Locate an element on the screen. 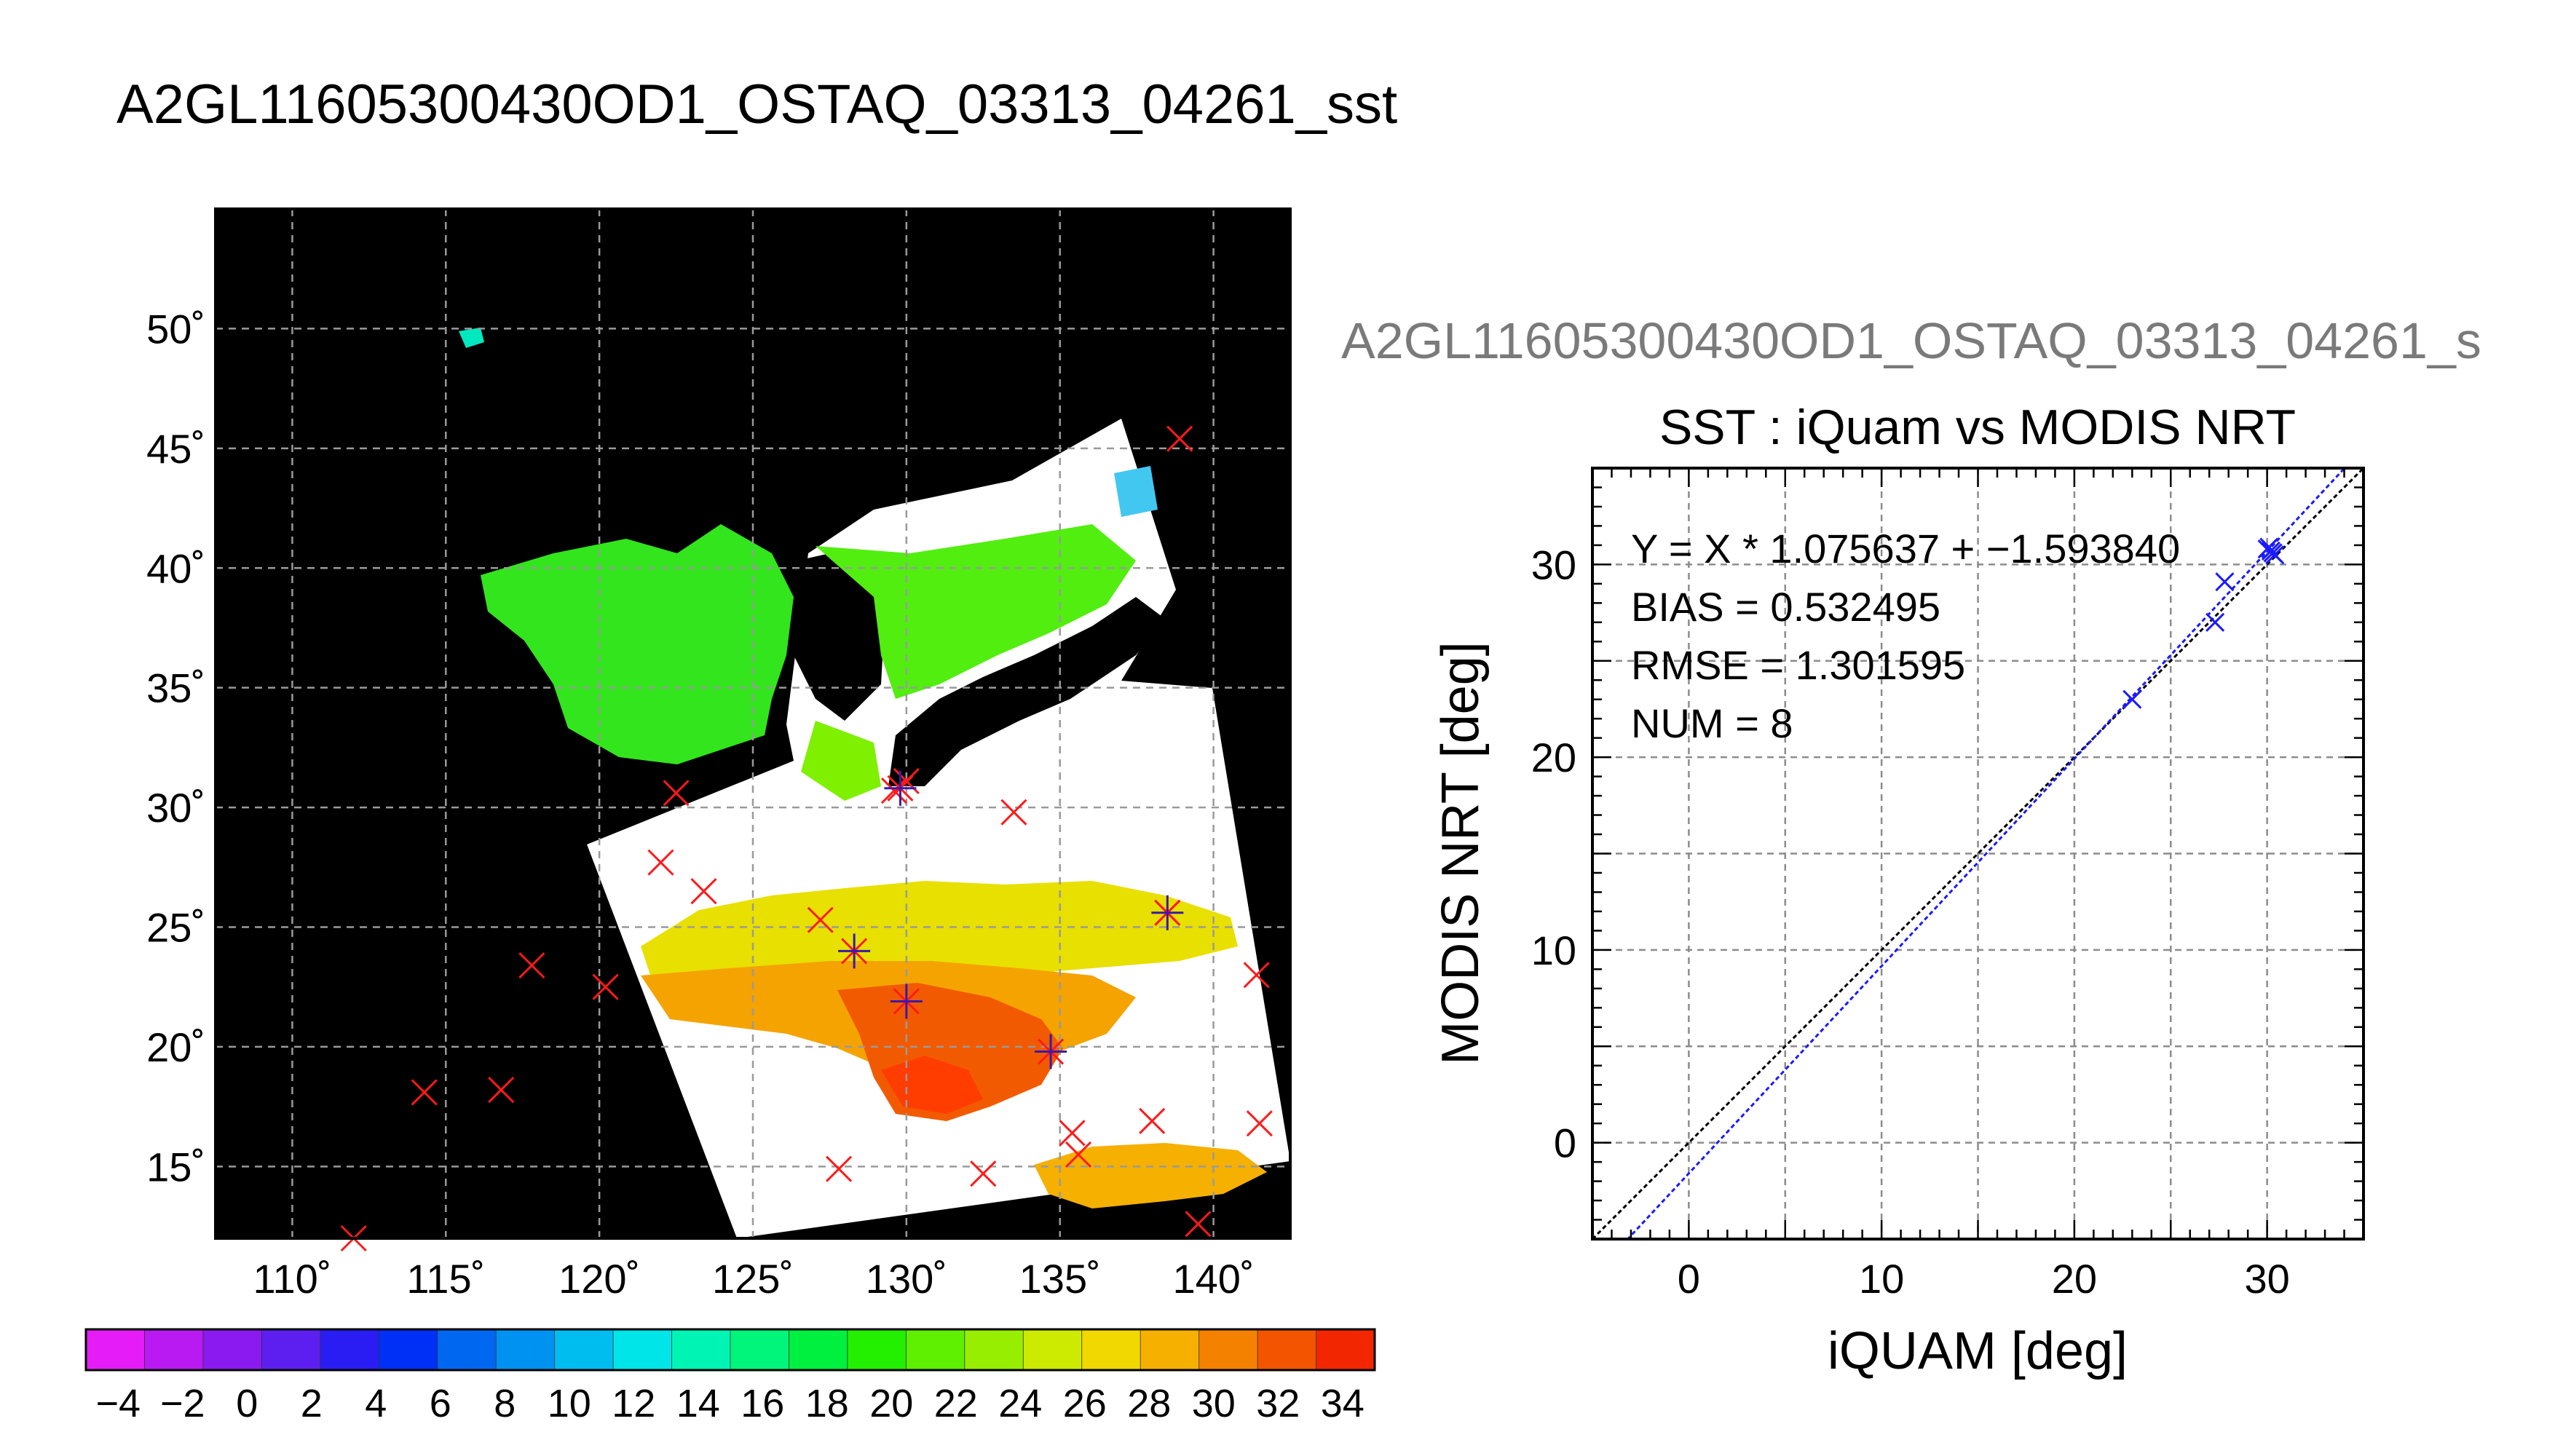 This screenshot has width=2555, height=1456. map-x-tick-label: 130˚ is located at coordinates (906, 1279).